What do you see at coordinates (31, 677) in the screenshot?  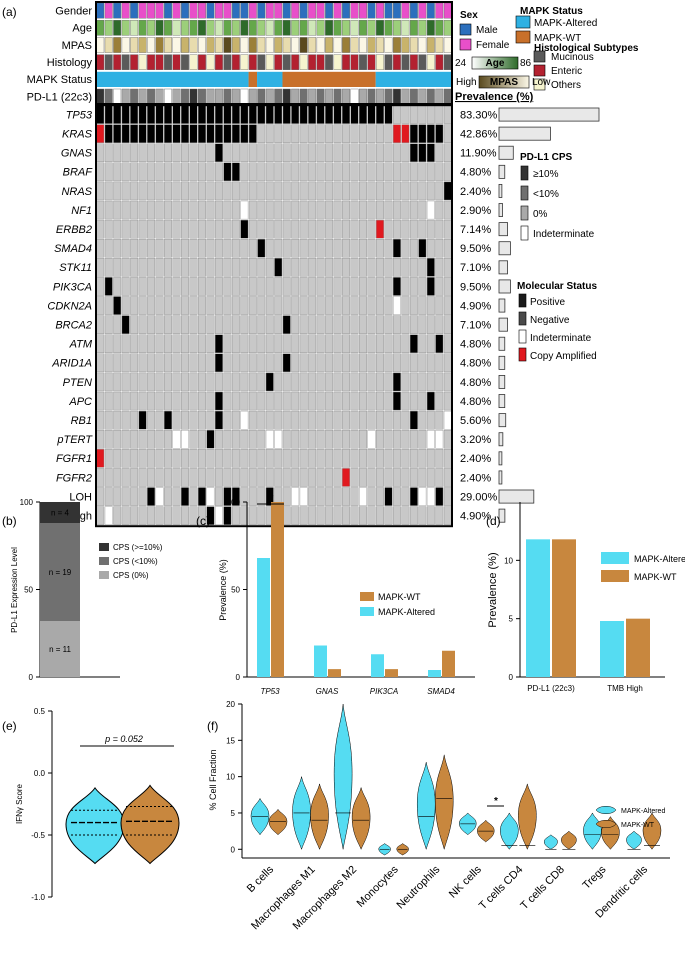 I see `panel-b-ytick-label: 0` at bounding box center [31, 677].